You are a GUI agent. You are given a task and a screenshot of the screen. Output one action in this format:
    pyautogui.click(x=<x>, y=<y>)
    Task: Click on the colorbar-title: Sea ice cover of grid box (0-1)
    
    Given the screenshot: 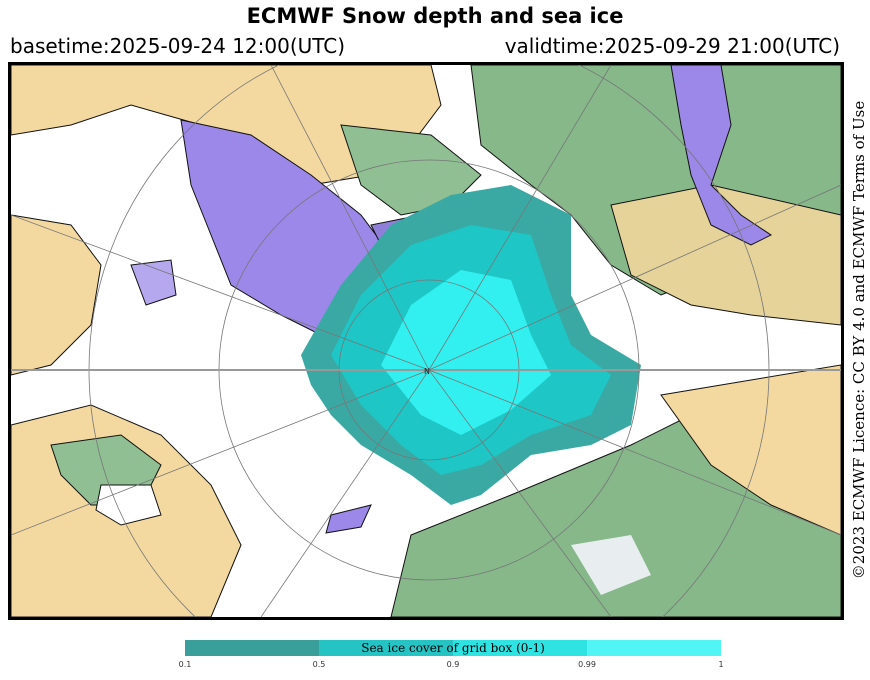 What is the action you would take?
    pyautogui.click(x=453, y=648)
    